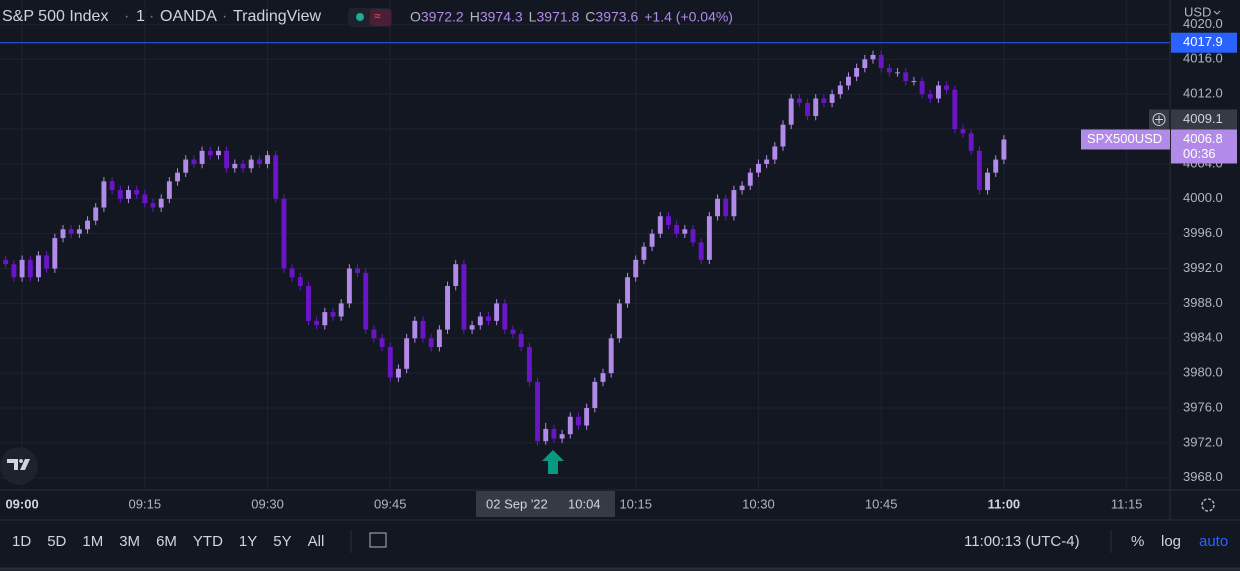  Describe the element at coordinates (1171, 541) in the screenshot. I see `log-toggle: log` at that location.